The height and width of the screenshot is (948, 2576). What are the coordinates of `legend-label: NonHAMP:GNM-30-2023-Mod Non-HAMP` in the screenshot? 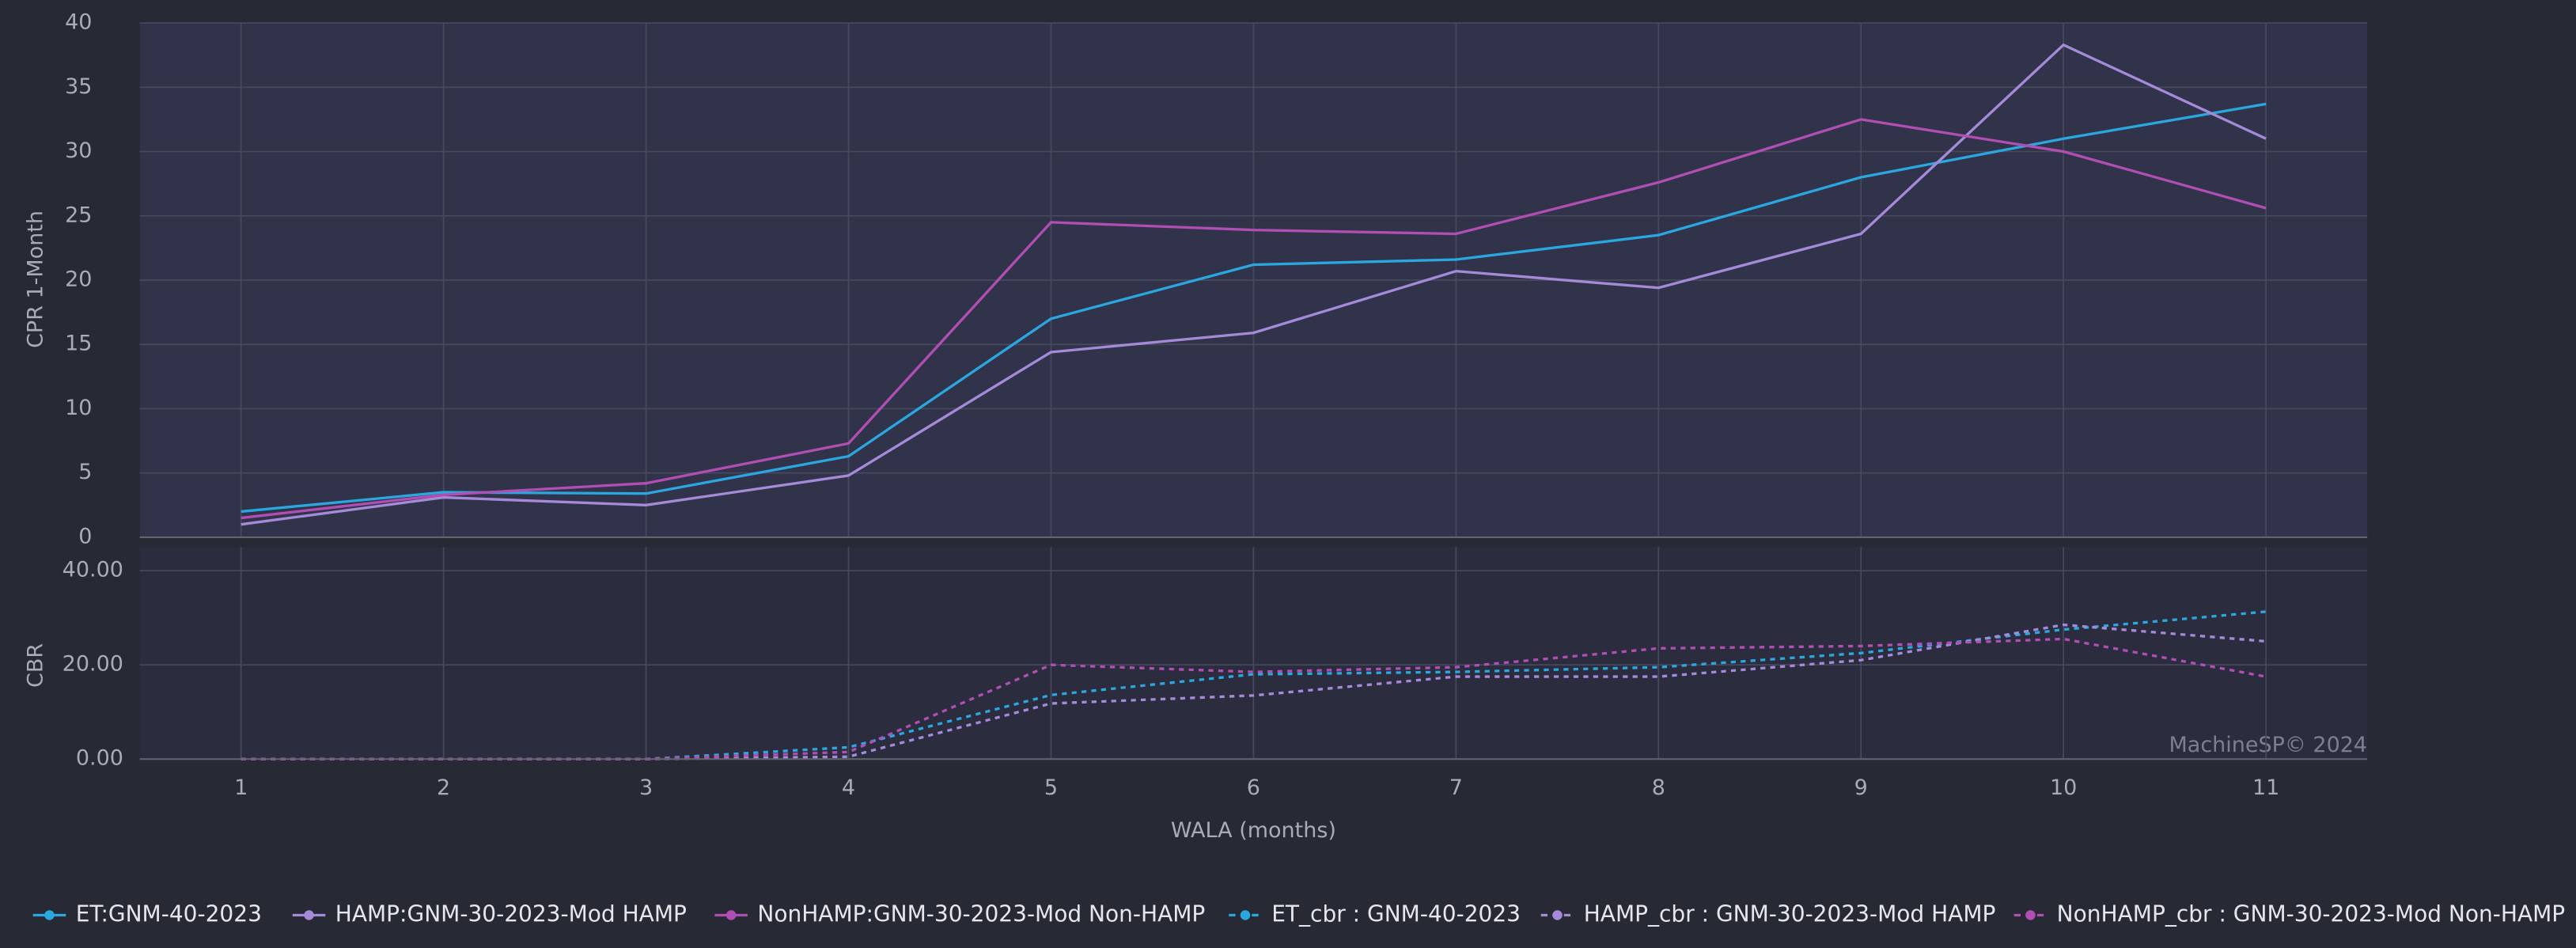 It's located at (981, 914).